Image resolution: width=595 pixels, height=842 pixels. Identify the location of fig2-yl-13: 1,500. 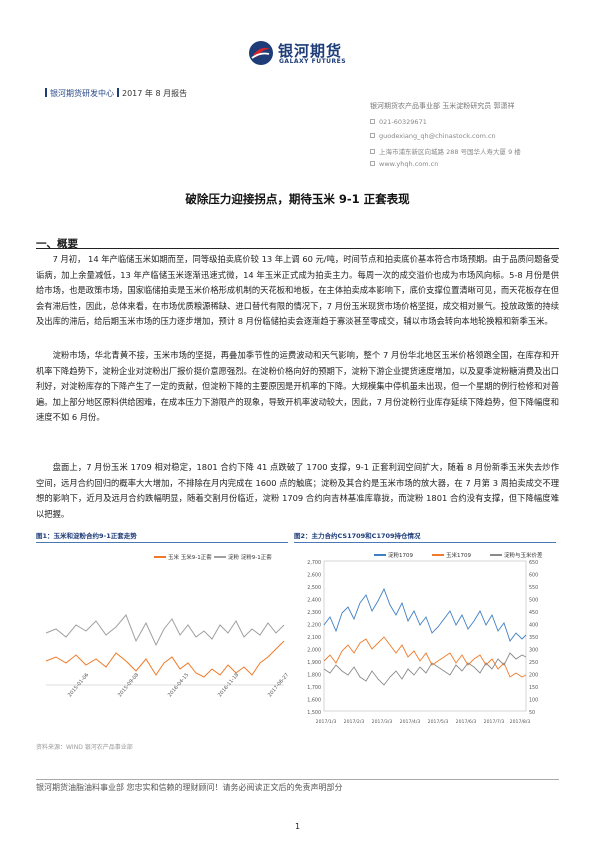
(314, 713).